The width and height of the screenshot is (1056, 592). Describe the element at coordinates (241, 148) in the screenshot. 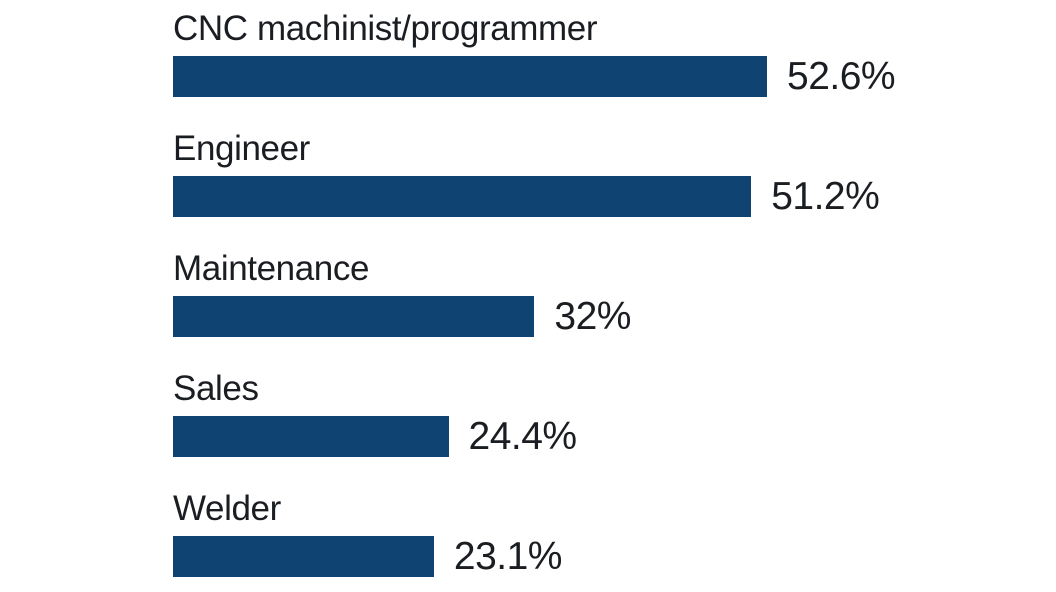

I see `category-label: Engineer` at that location.